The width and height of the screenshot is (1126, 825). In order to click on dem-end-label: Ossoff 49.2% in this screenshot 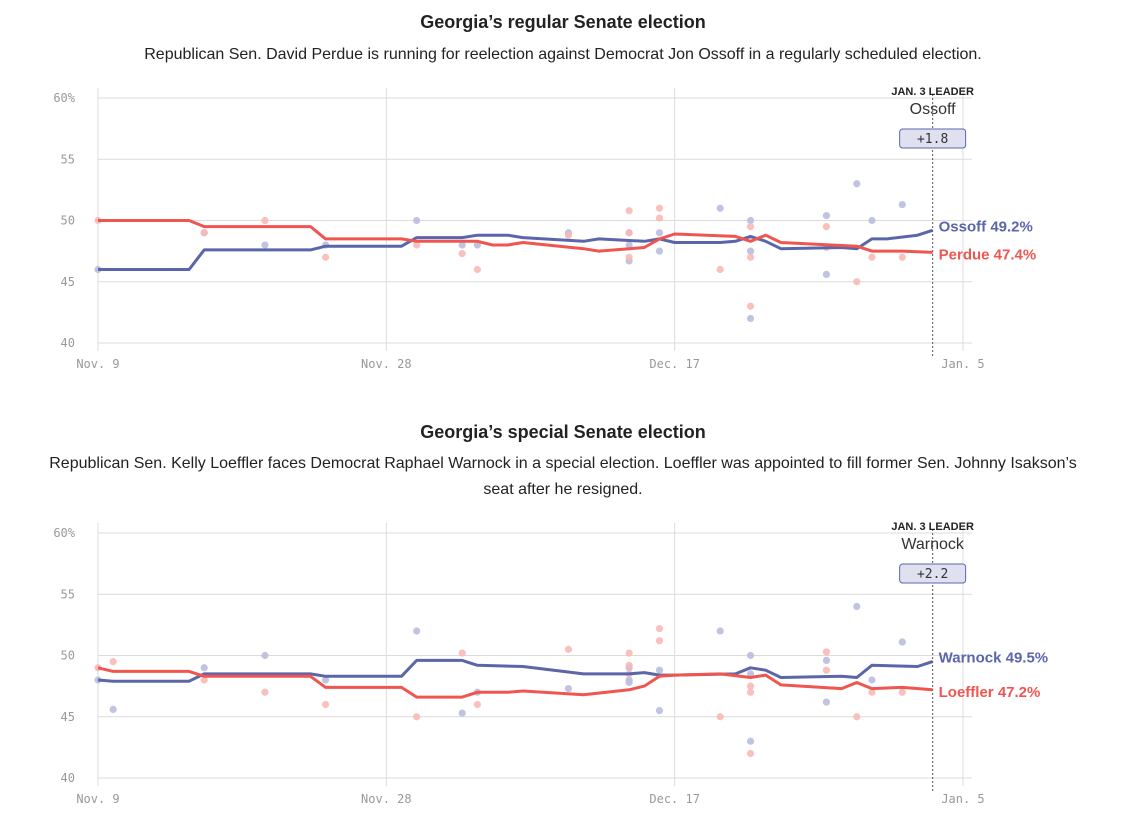, I will do `click(986, 226)`.